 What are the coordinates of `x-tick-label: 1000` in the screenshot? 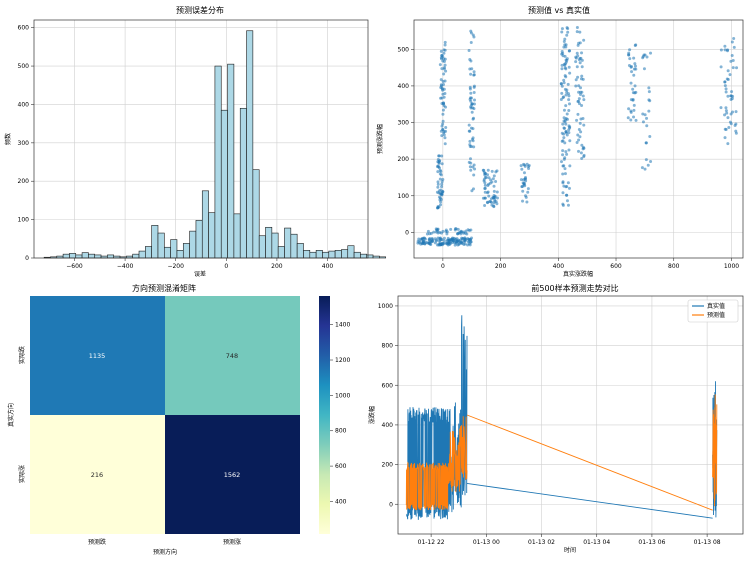 It's located at (731, 266).